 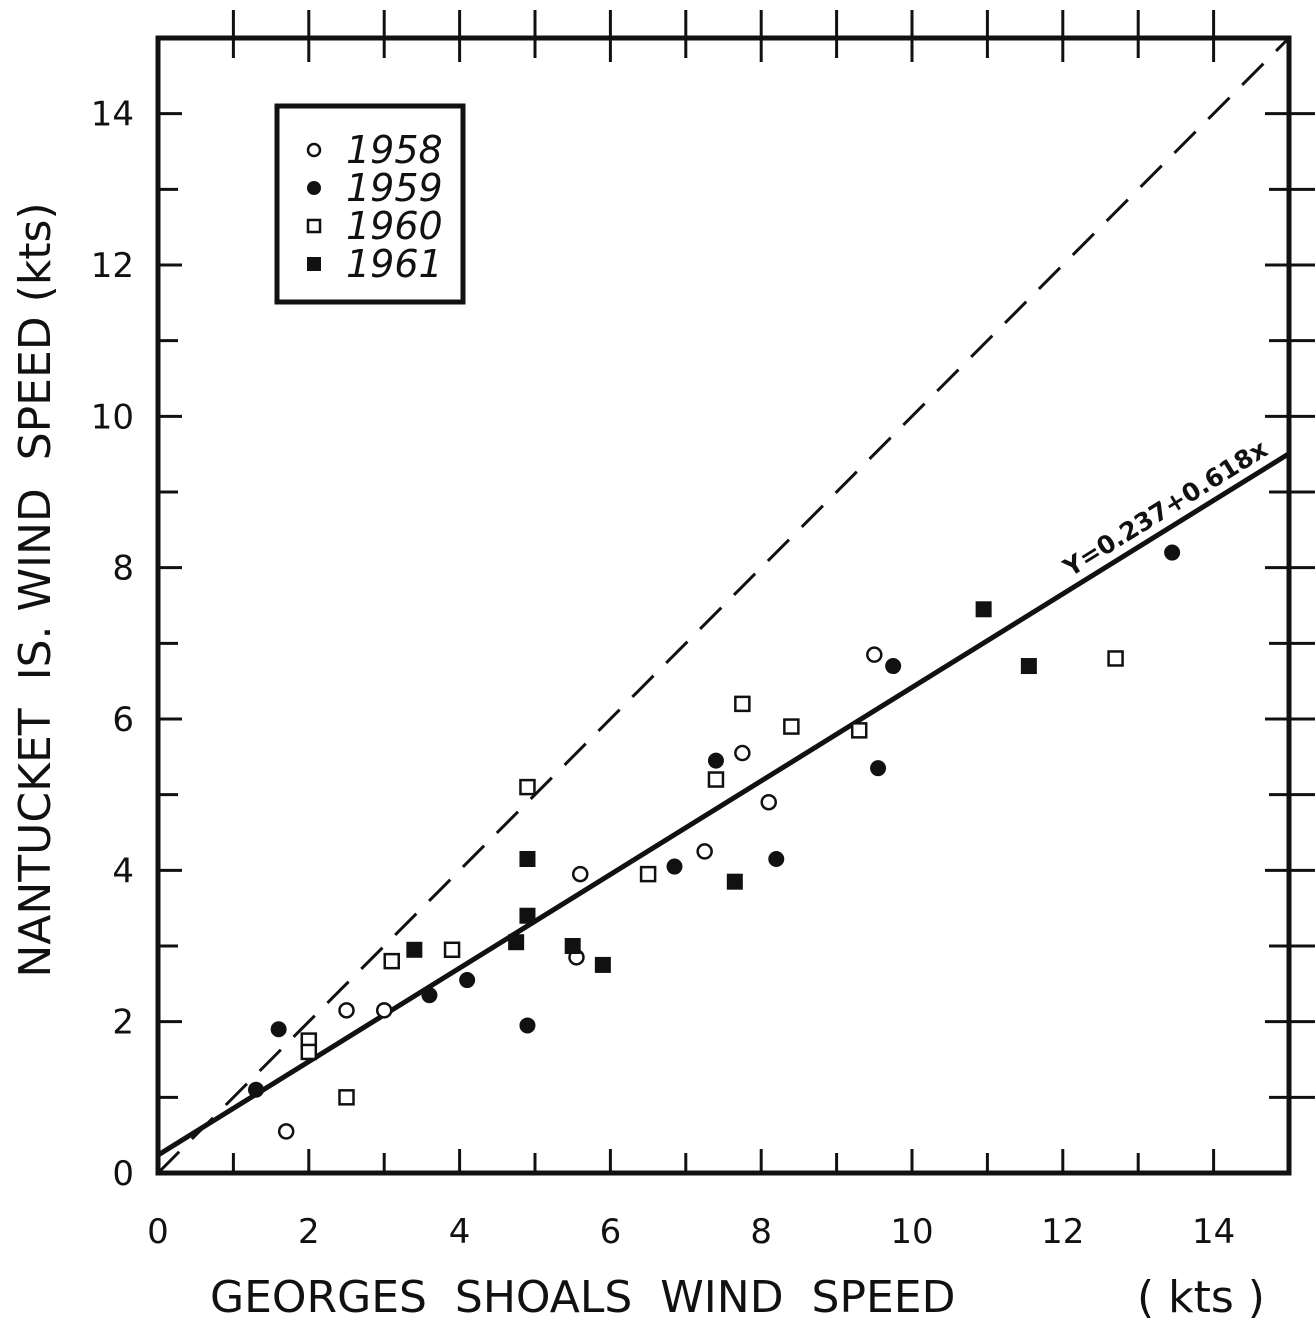 I want to click on x-tick-label: 12, so click(x=1062, y=1232).